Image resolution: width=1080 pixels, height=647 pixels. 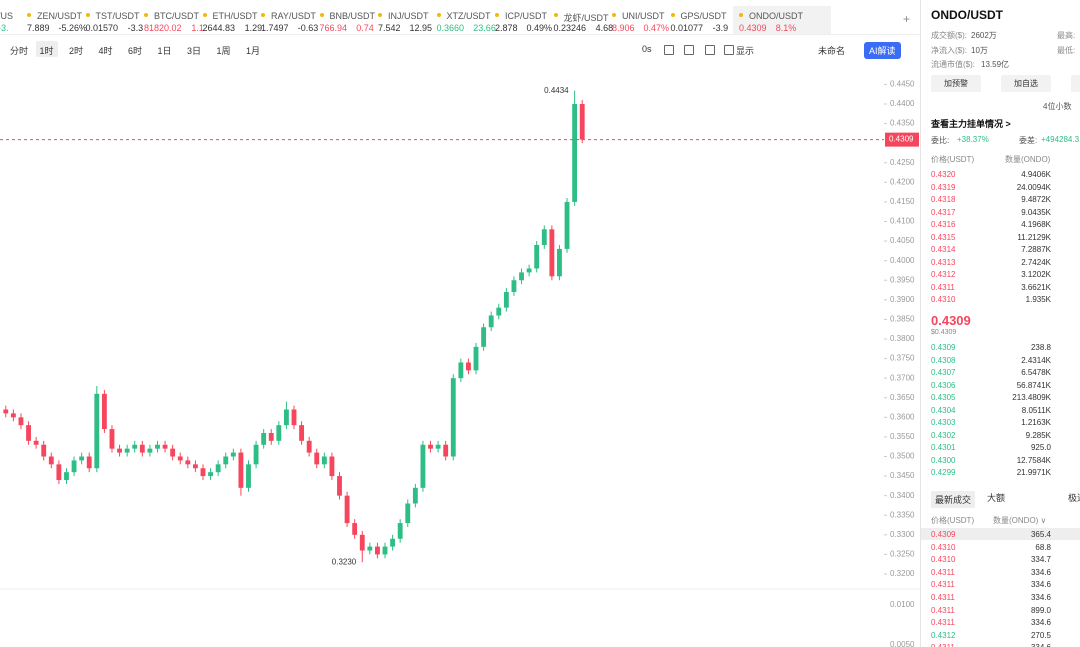 What do you see at coordinates (293, 16) in the screenshot?
I see `ticker-symbol: RAY/USDT` at bounding box center [293, 16].